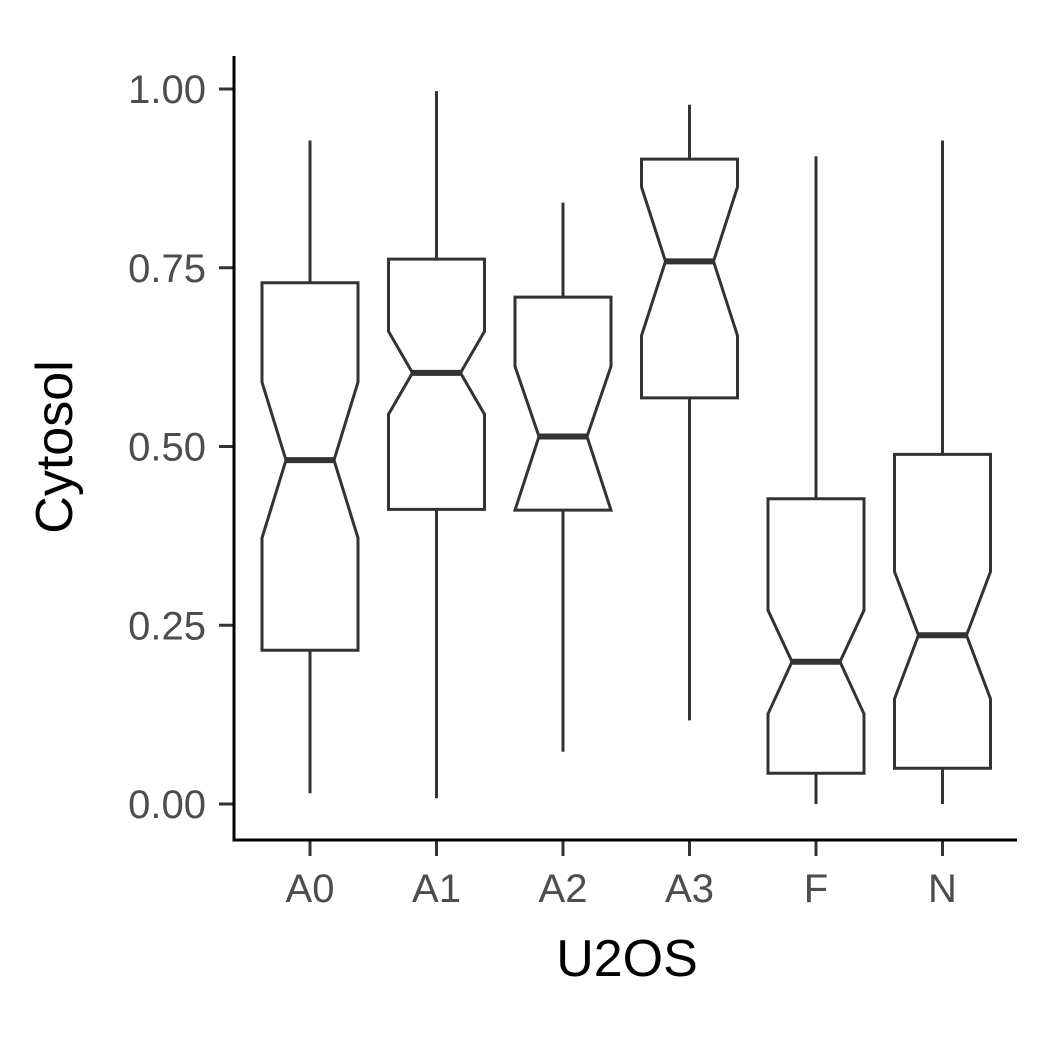 The width and height of the screenshot is (1050, 1050). I want to click on y-axis-title: Cytosol, so click(55, 446).